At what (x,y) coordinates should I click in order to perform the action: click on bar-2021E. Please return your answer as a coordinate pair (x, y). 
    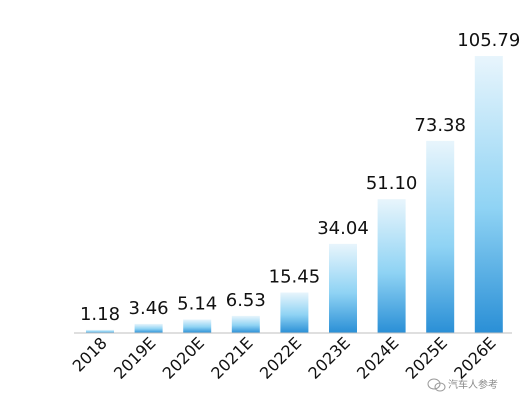
    Looking at the image, I should click on (245, 324).